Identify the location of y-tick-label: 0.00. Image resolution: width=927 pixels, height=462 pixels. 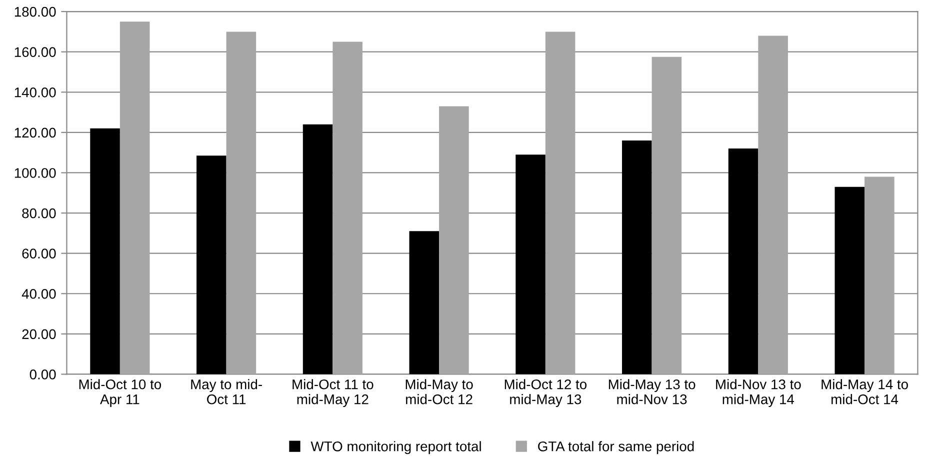
(43, 375).